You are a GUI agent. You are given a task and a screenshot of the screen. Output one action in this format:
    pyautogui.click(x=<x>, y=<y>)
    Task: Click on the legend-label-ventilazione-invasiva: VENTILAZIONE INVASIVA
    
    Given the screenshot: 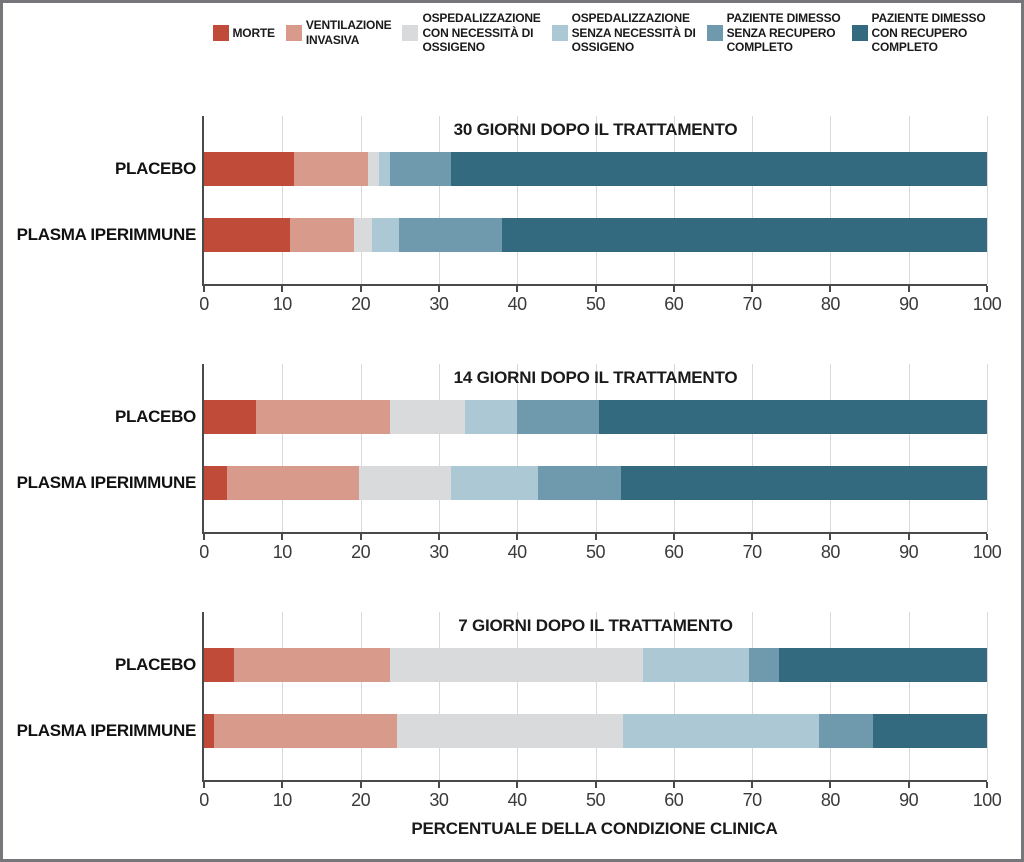 What is the action you would take?
    pyautogui.click(x=348, y=32)
    